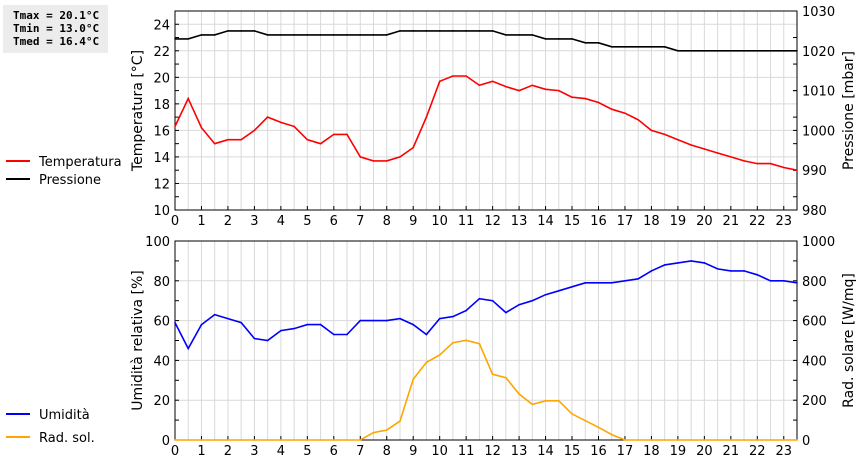  I want to click on y2-tick-label: 200, so click(814, 401).